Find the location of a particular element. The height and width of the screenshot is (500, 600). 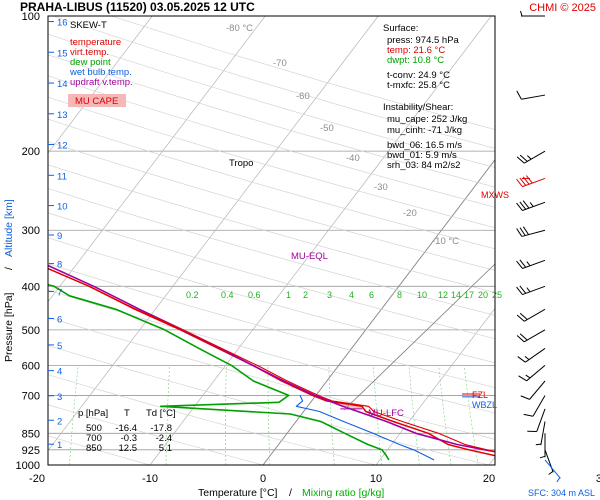

mixing-ratio-label: 17 is located at coordinates (469, 295).